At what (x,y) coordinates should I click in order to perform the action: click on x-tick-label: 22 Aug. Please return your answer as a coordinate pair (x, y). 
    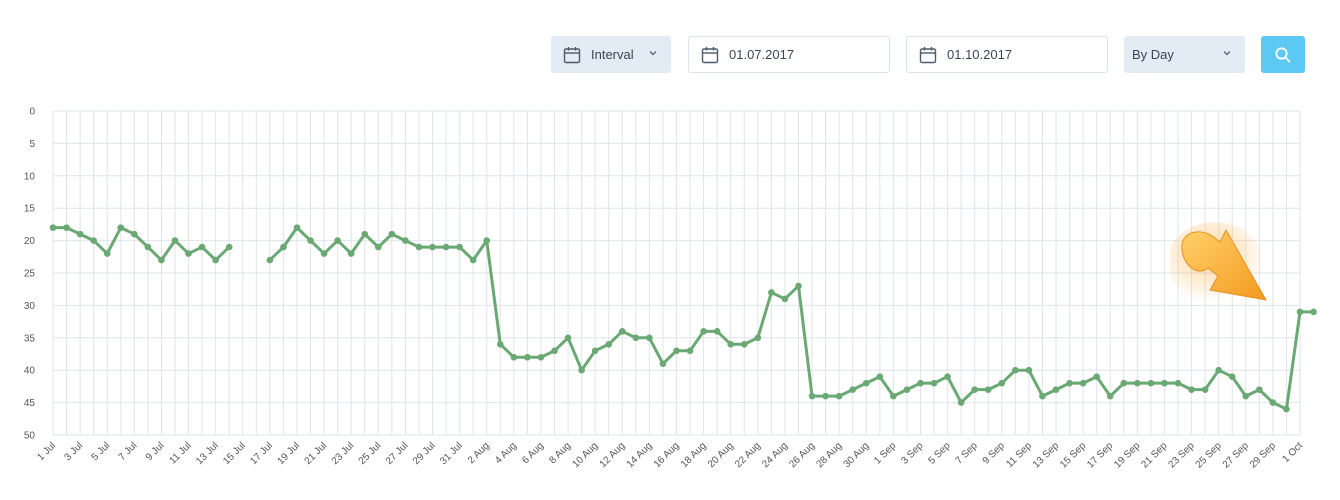
    Looking at the image, I should click on (748, 455).